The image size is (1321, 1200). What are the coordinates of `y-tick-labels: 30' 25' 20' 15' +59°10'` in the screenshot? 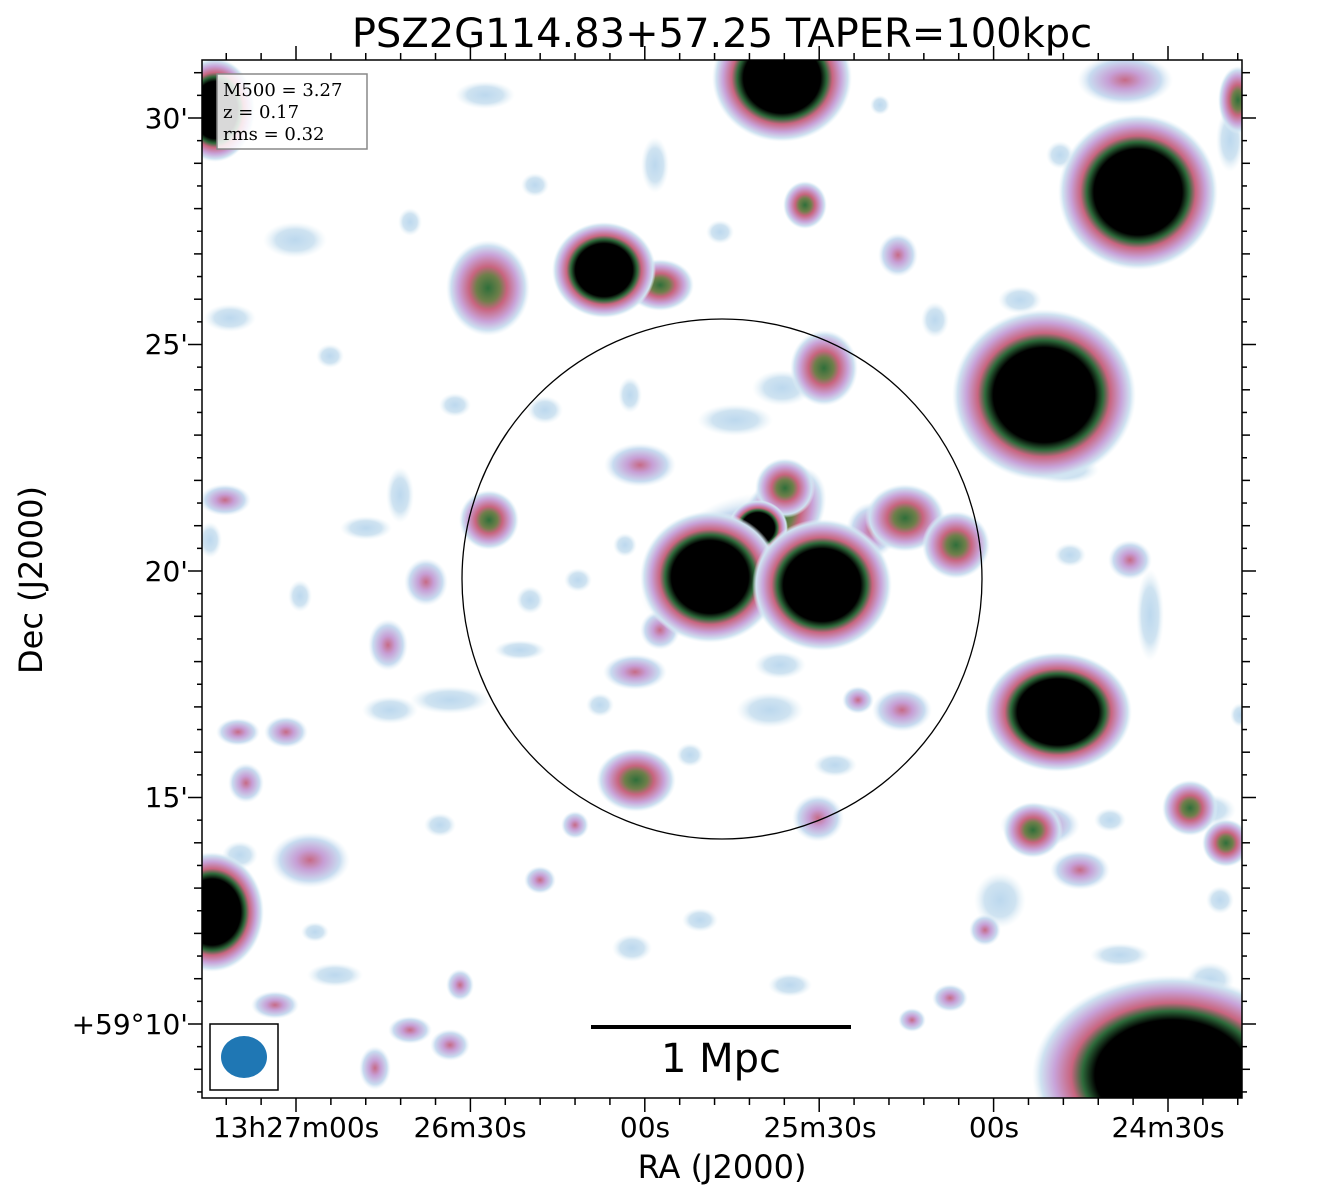 It's located at (130, 571).